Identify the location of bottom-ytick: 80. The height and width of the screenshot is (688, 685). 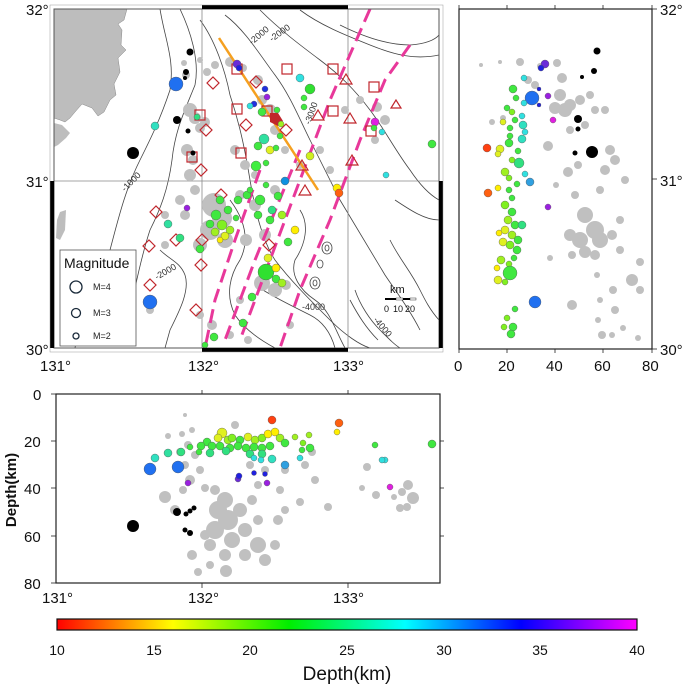
(32, 584).